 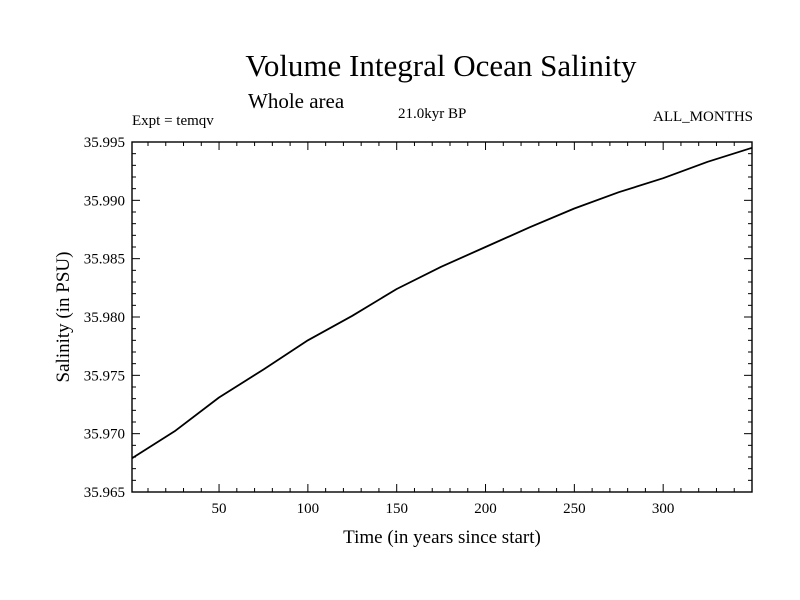 What do you see at coordinates (104, 376) in the screenshot?
I see `y-tick-label: 35.975` at bounding box center [104, 376].